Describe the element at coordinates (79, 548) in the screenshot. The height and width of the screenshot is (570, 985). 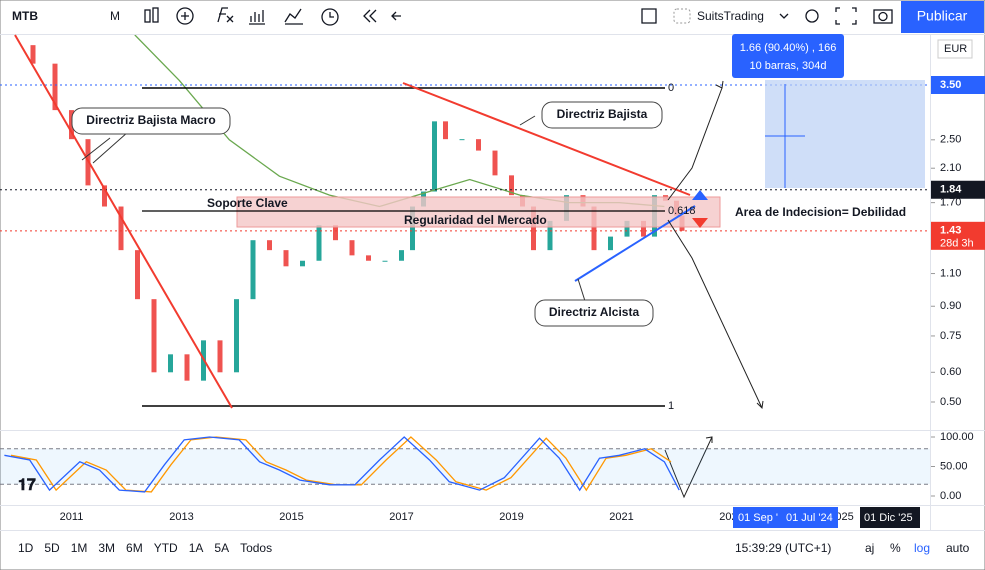
I see `range-button: 1M` at that location.